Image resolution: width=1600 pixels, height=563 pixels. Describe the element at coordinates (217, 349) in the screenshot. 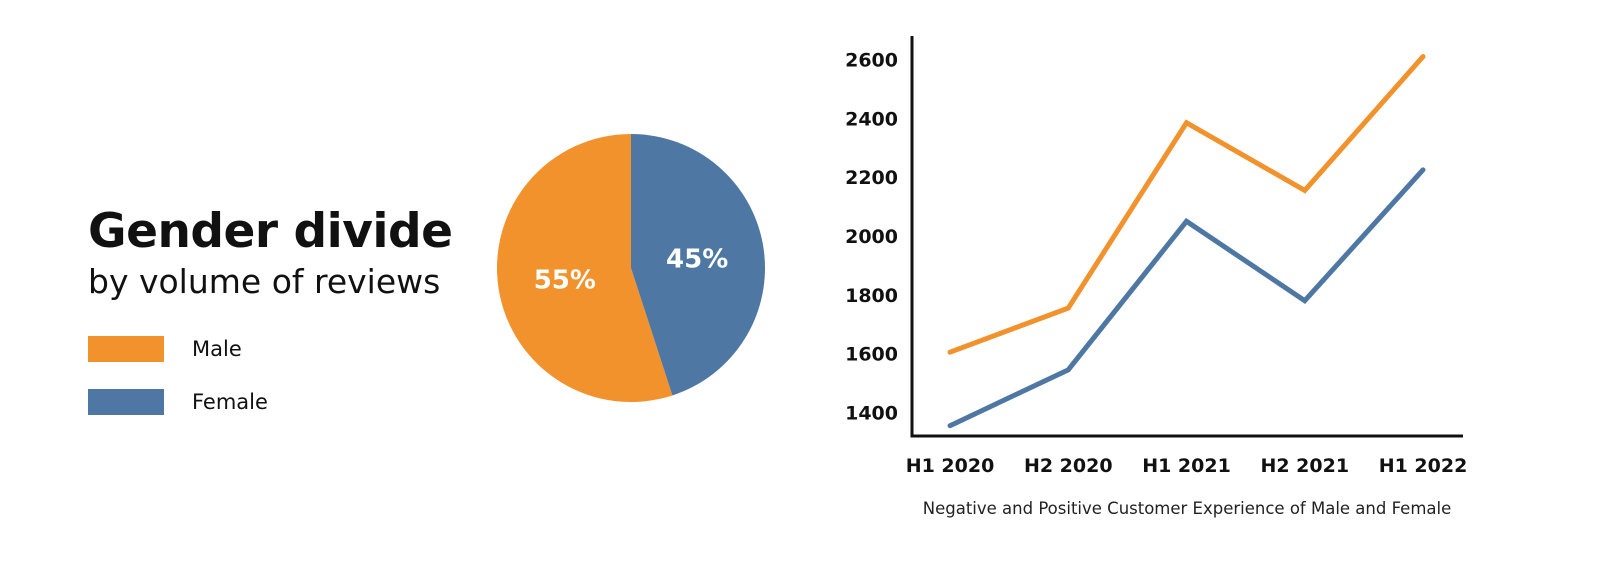

I see `legend-label-male: Male` at that location.